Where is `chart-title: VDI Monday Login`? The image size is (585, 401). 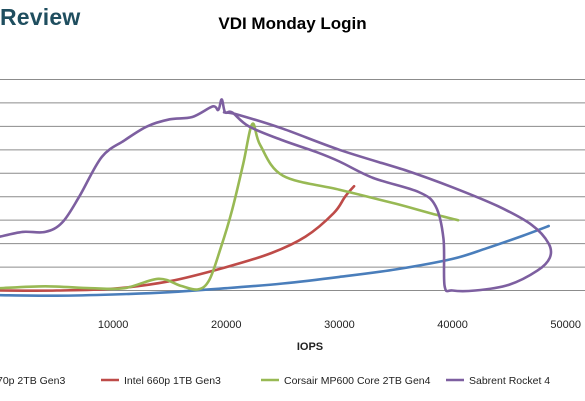
chart-title: VDI Monday Login is located at coordinates (292, 23).